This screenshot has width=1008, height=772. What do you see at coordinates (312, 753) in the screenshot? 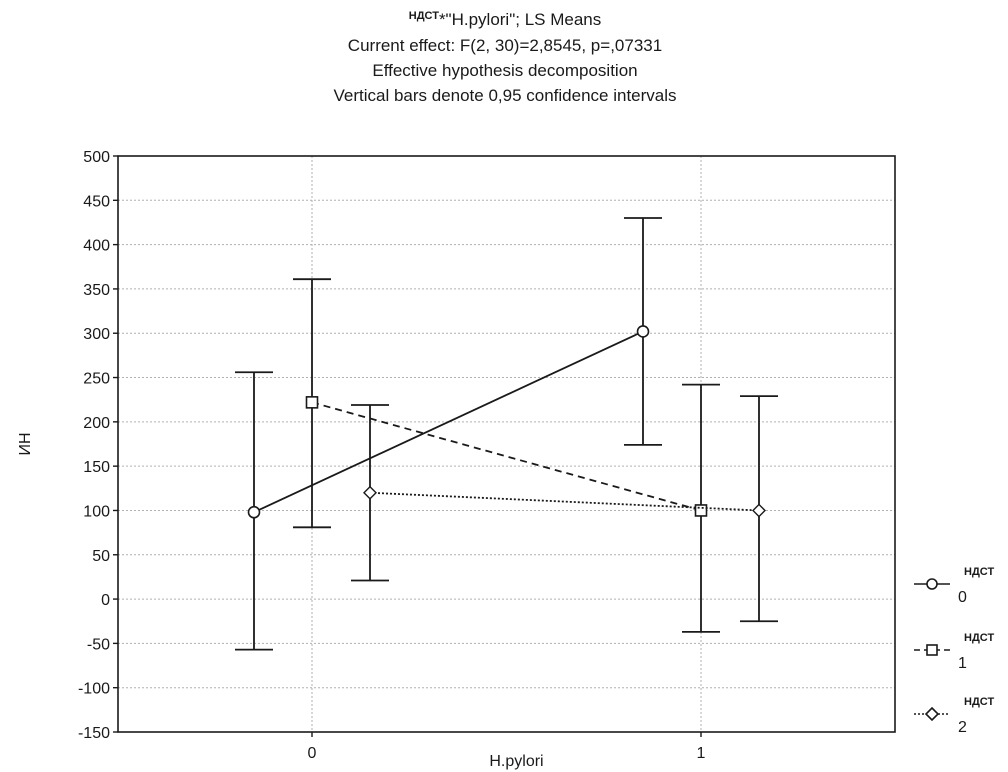
I see `x-tick-label: 0` at bounding box center [312, 753].